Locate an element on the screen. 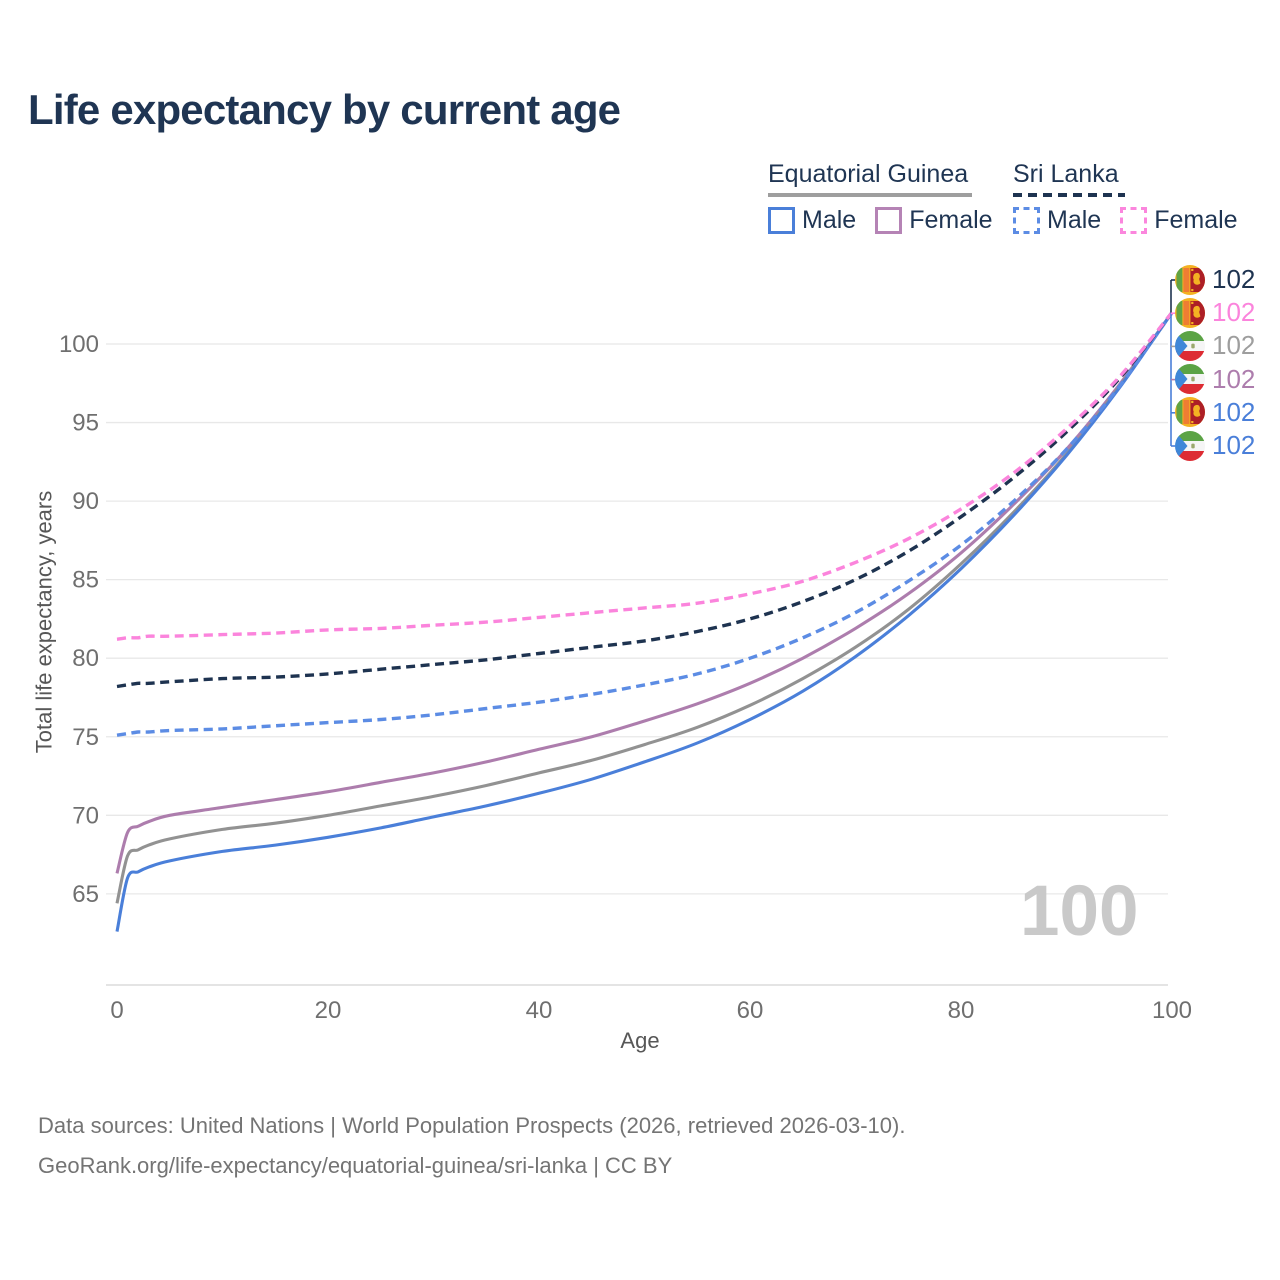 This screenshot has width=1280, height=1280. sl-male-swatch-icon is located at coordinates (1026, 220).